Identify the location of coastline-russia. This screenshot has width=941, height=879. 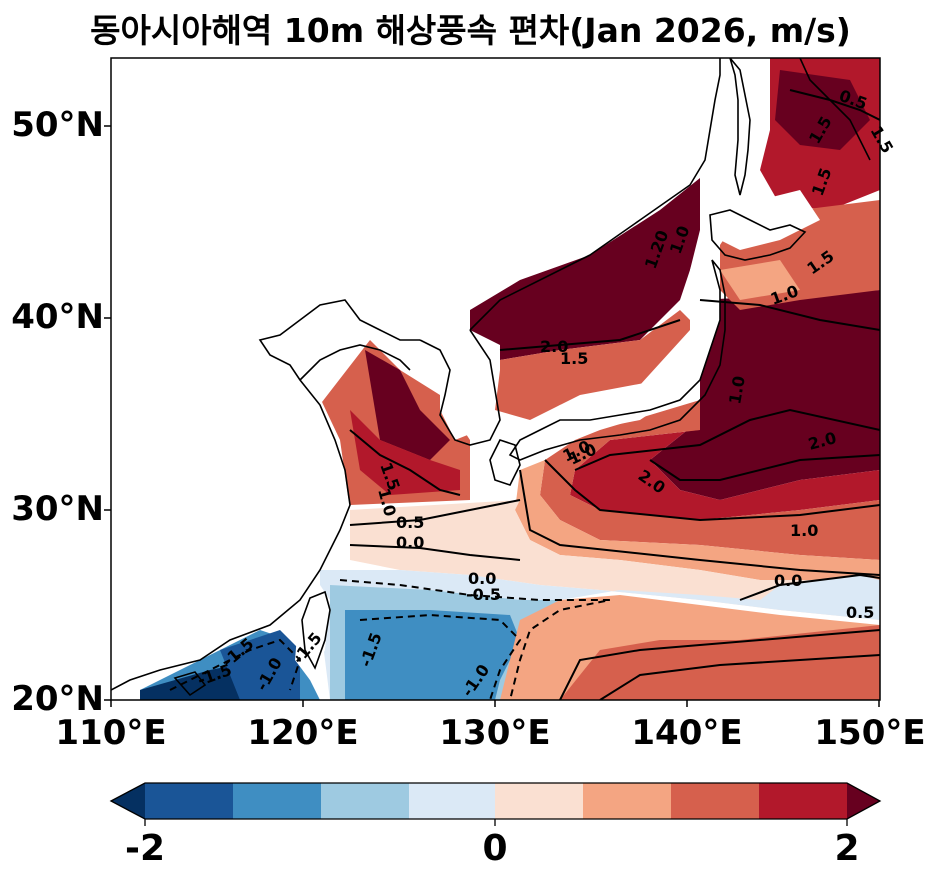
(595, 194).